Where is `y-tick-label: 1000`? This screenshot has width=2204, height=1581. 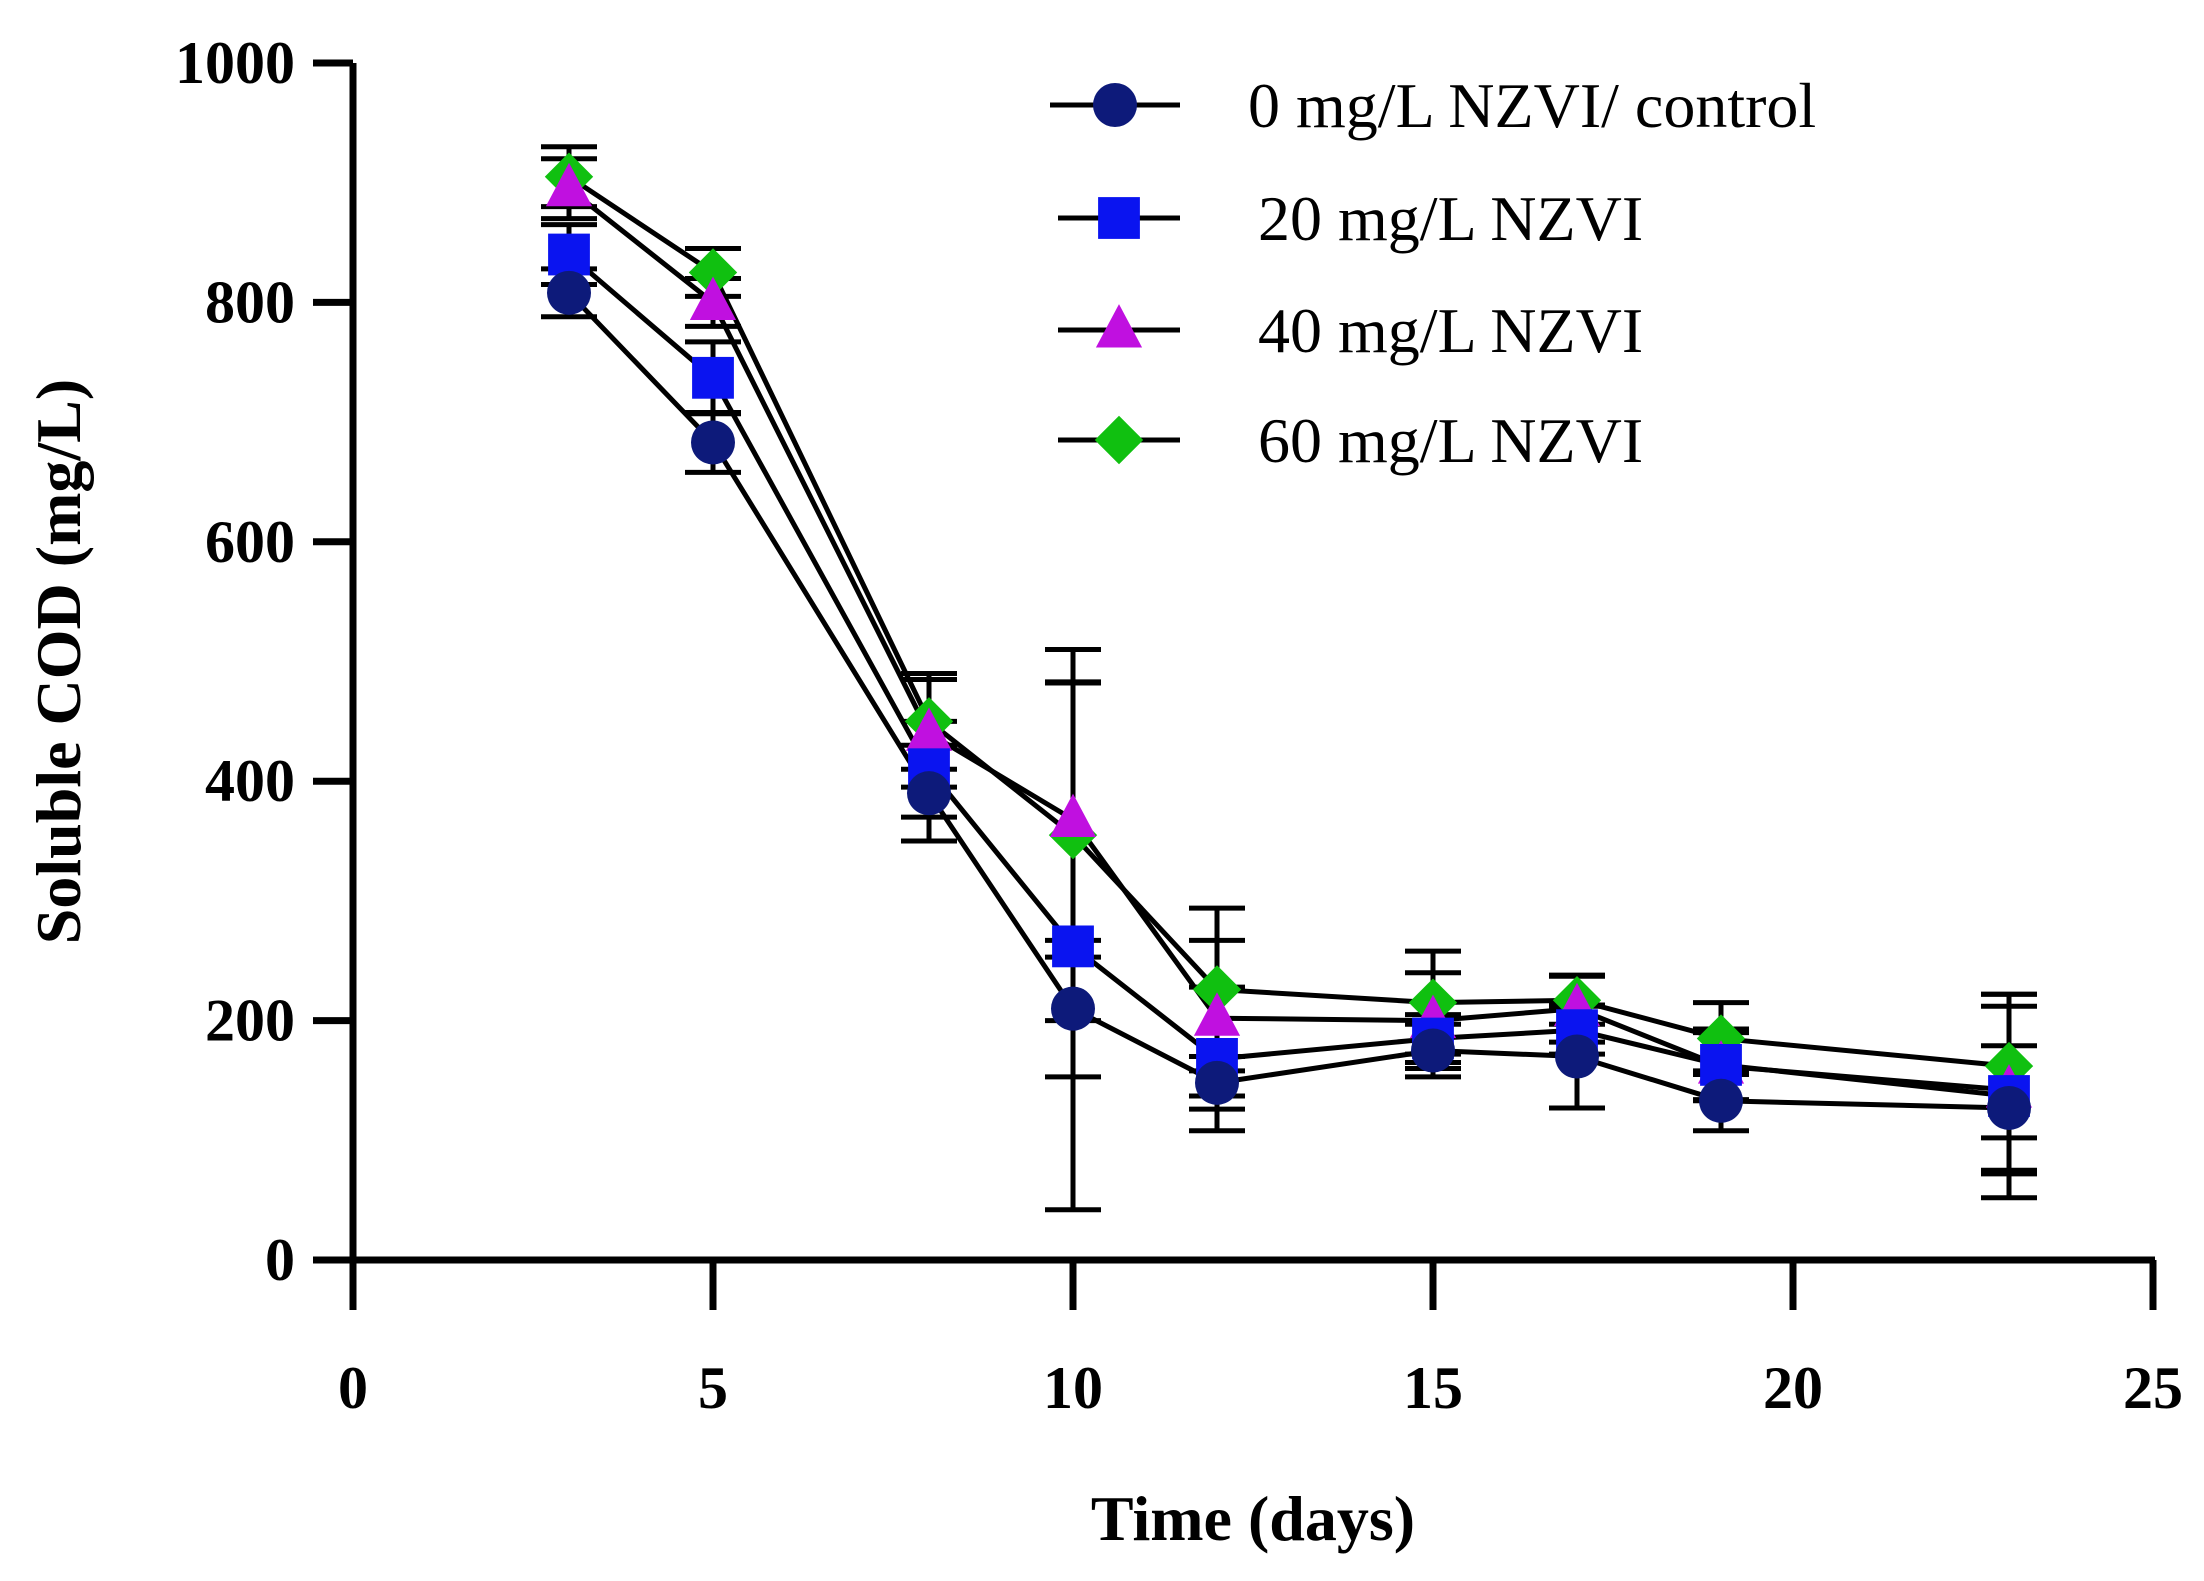
y-tick-label: 1000 is located at coordinates (235, 63).